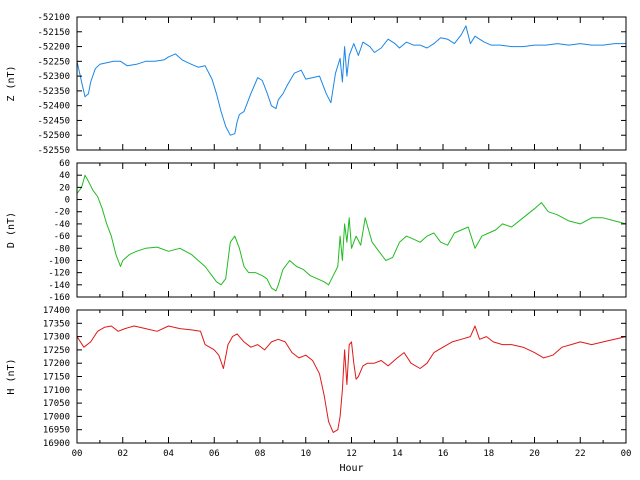 This screenshot has width=640, height=480. Describe the element at coordinates (488, 454) in the screenshot. I see `x-tick-label: 18` at that location.